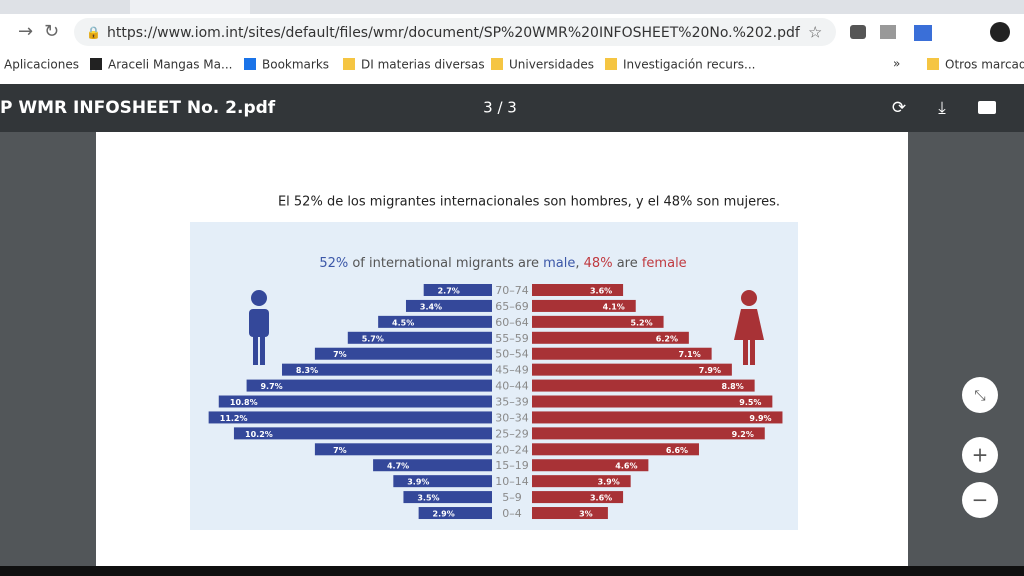 The image size is (1024, 576). I want to click on value-label: 11.2%, so click(234, 418).